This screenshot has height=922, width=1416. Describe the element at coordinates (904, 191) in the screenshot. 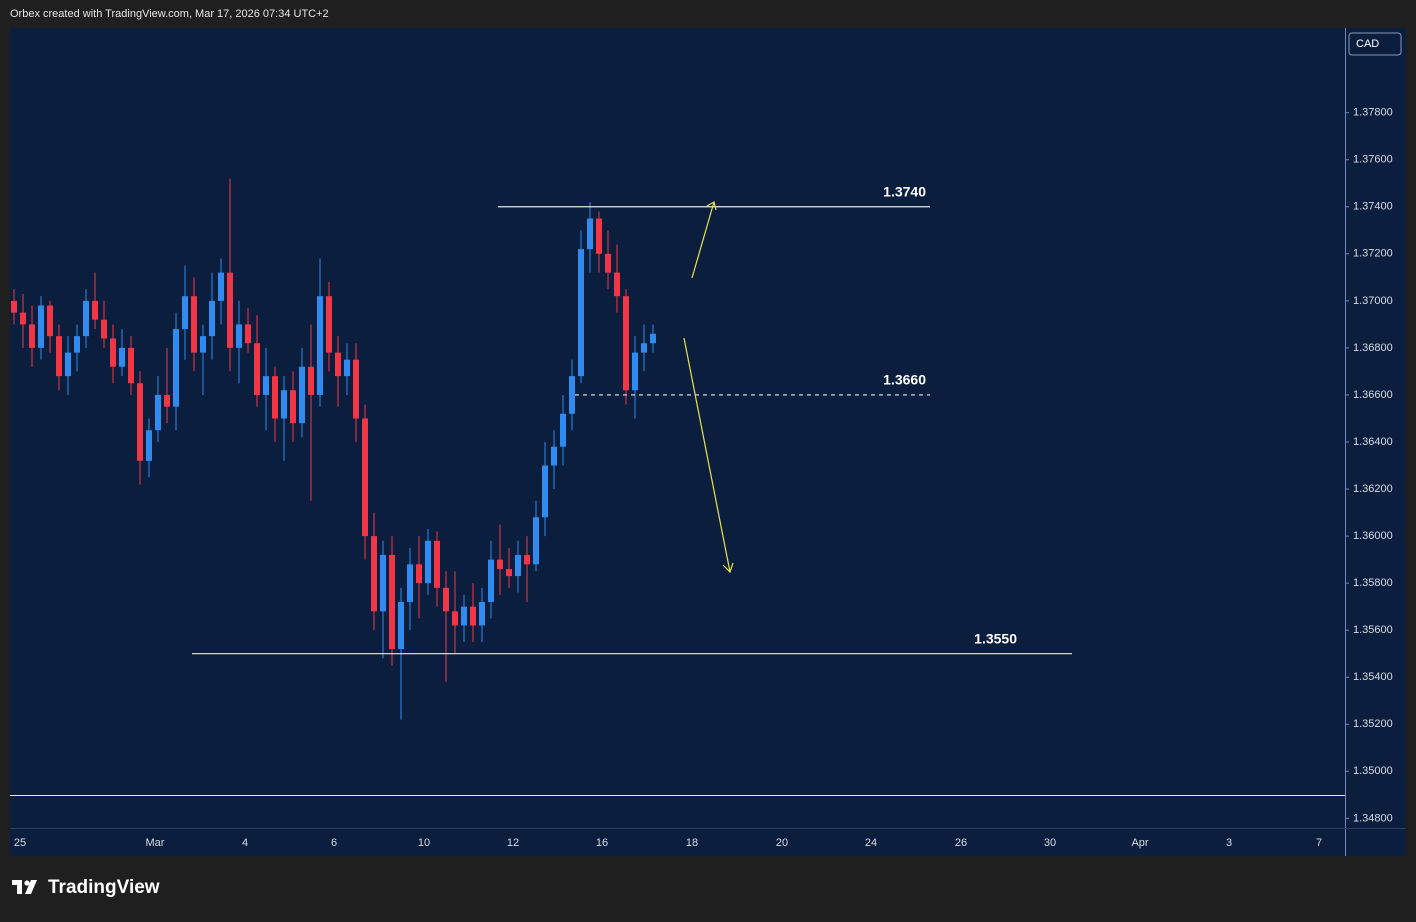

I see `level-label: 1.3740` at that location.